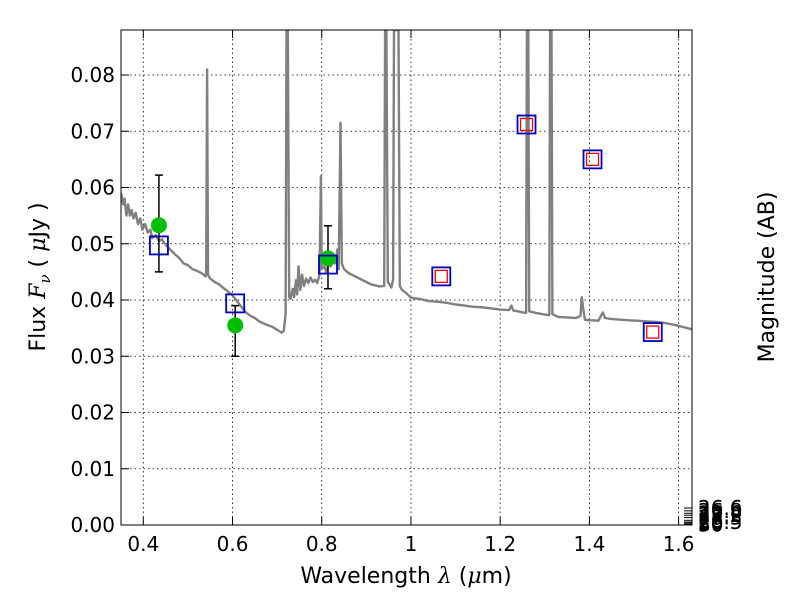  What do you see at coordinates (589, 544) in the screenshot?
I see `x-tick-label: 1.4` at bounding box center [589, 544].